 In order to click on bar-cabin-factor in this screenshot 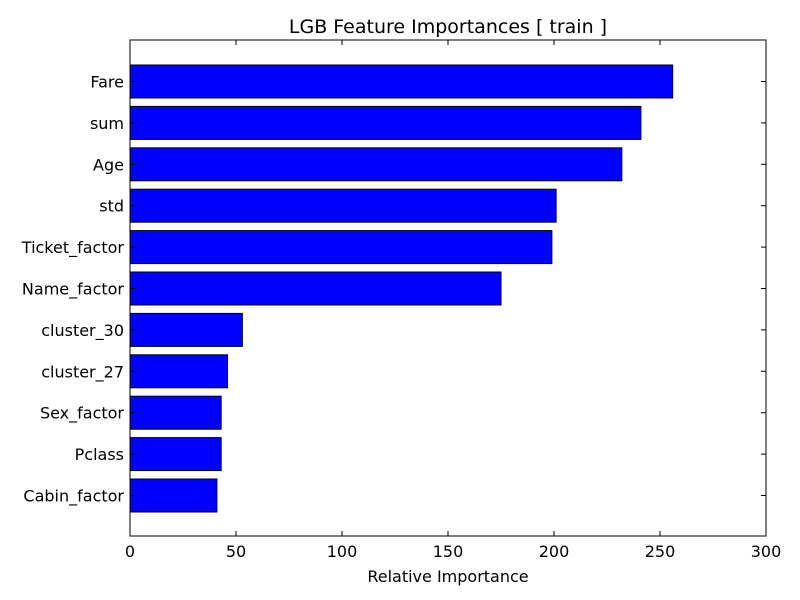, I will do `click(173, 495)`.